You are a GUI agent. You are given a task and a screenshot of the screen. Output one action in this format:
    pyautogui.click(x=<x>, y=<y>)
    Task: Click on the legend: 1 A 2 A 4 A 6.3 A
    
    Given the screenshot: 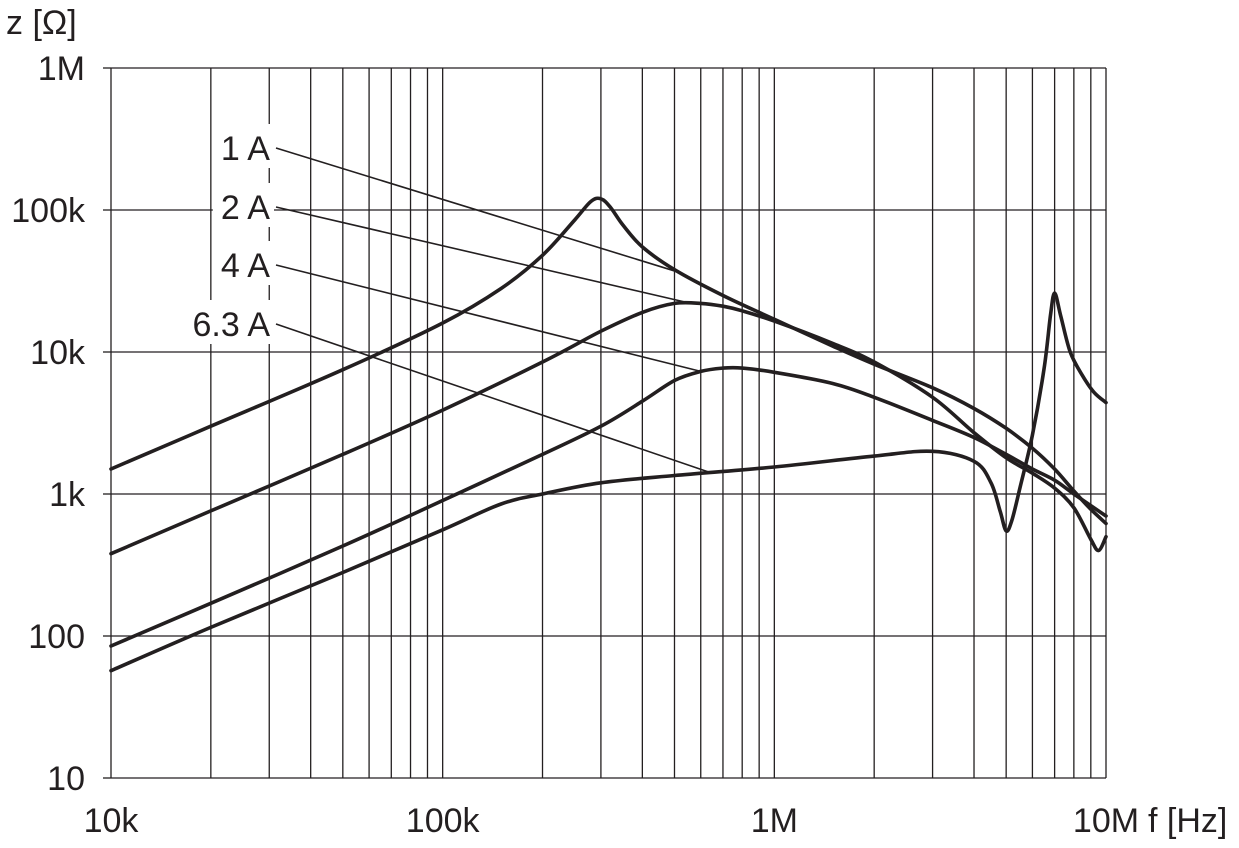 What is the action you would take?
    pyautogui.click(x=231, y=237)
    